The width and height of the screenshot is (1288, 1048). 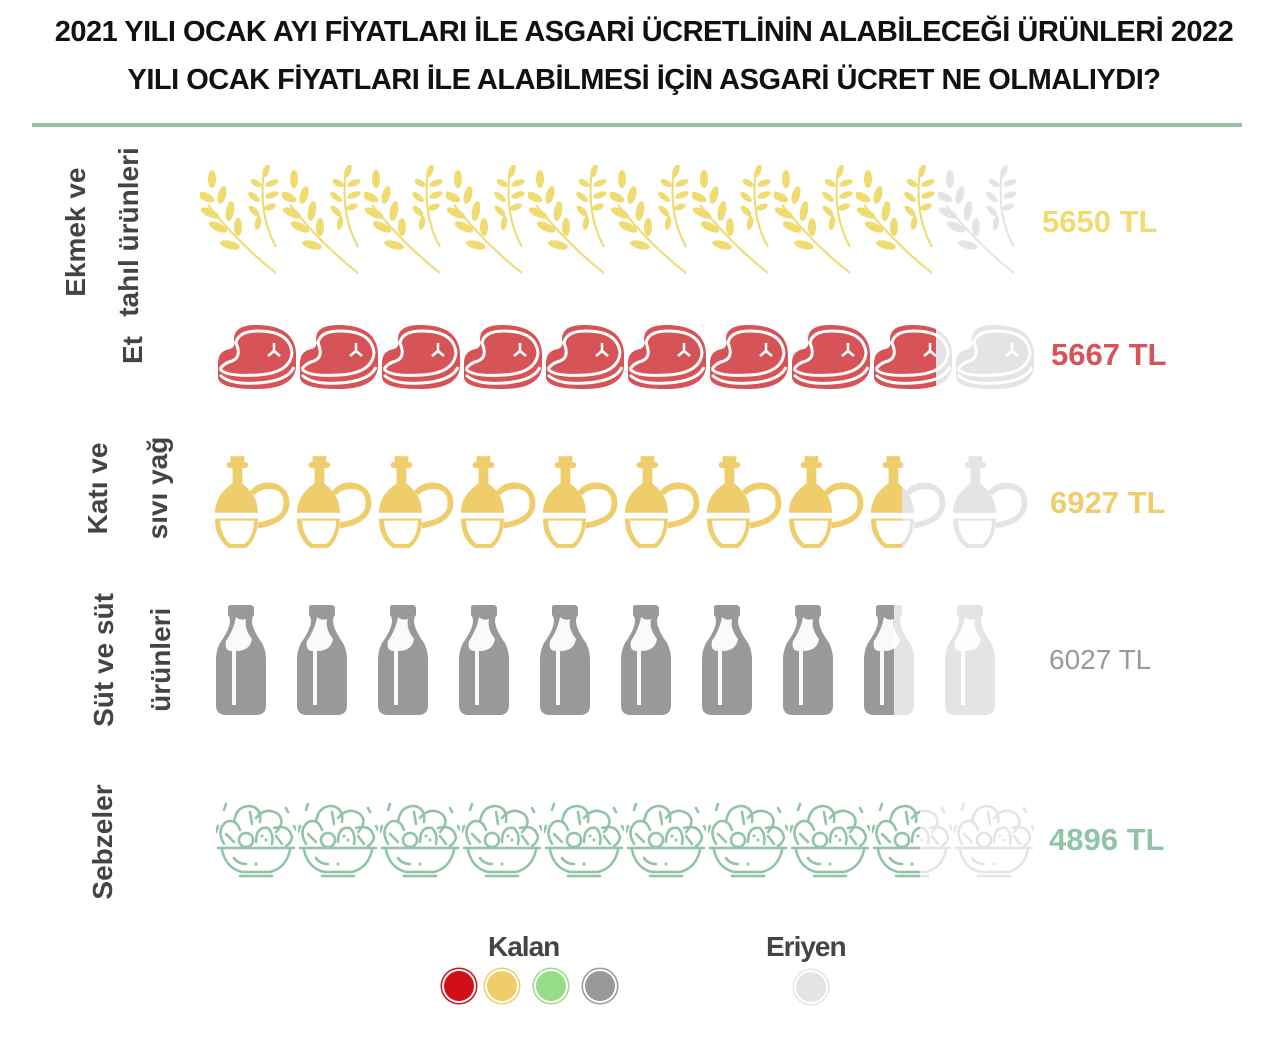 What do you see at coordinates (157, 488) in the screenshot?
I see `row-label-line: sıvı yağ` at bounding box center [157, 488].